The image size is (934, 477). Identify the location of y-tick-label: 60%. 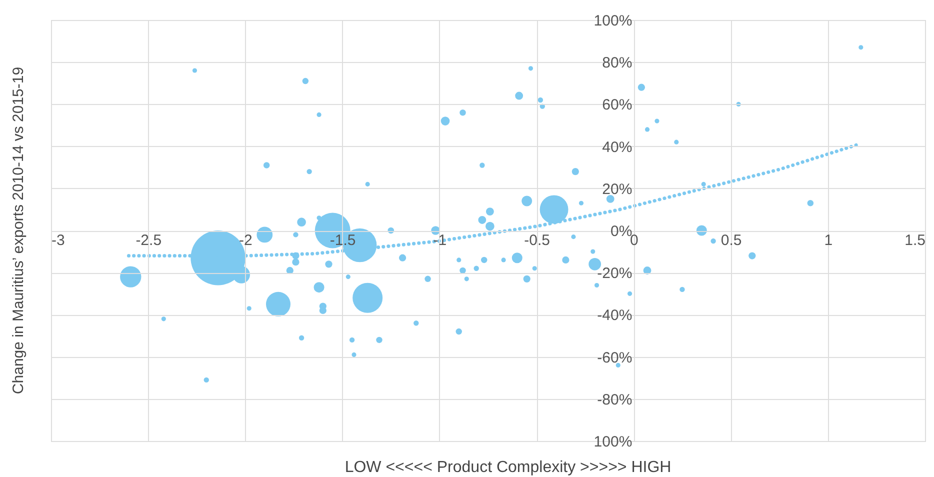
(617, 105).